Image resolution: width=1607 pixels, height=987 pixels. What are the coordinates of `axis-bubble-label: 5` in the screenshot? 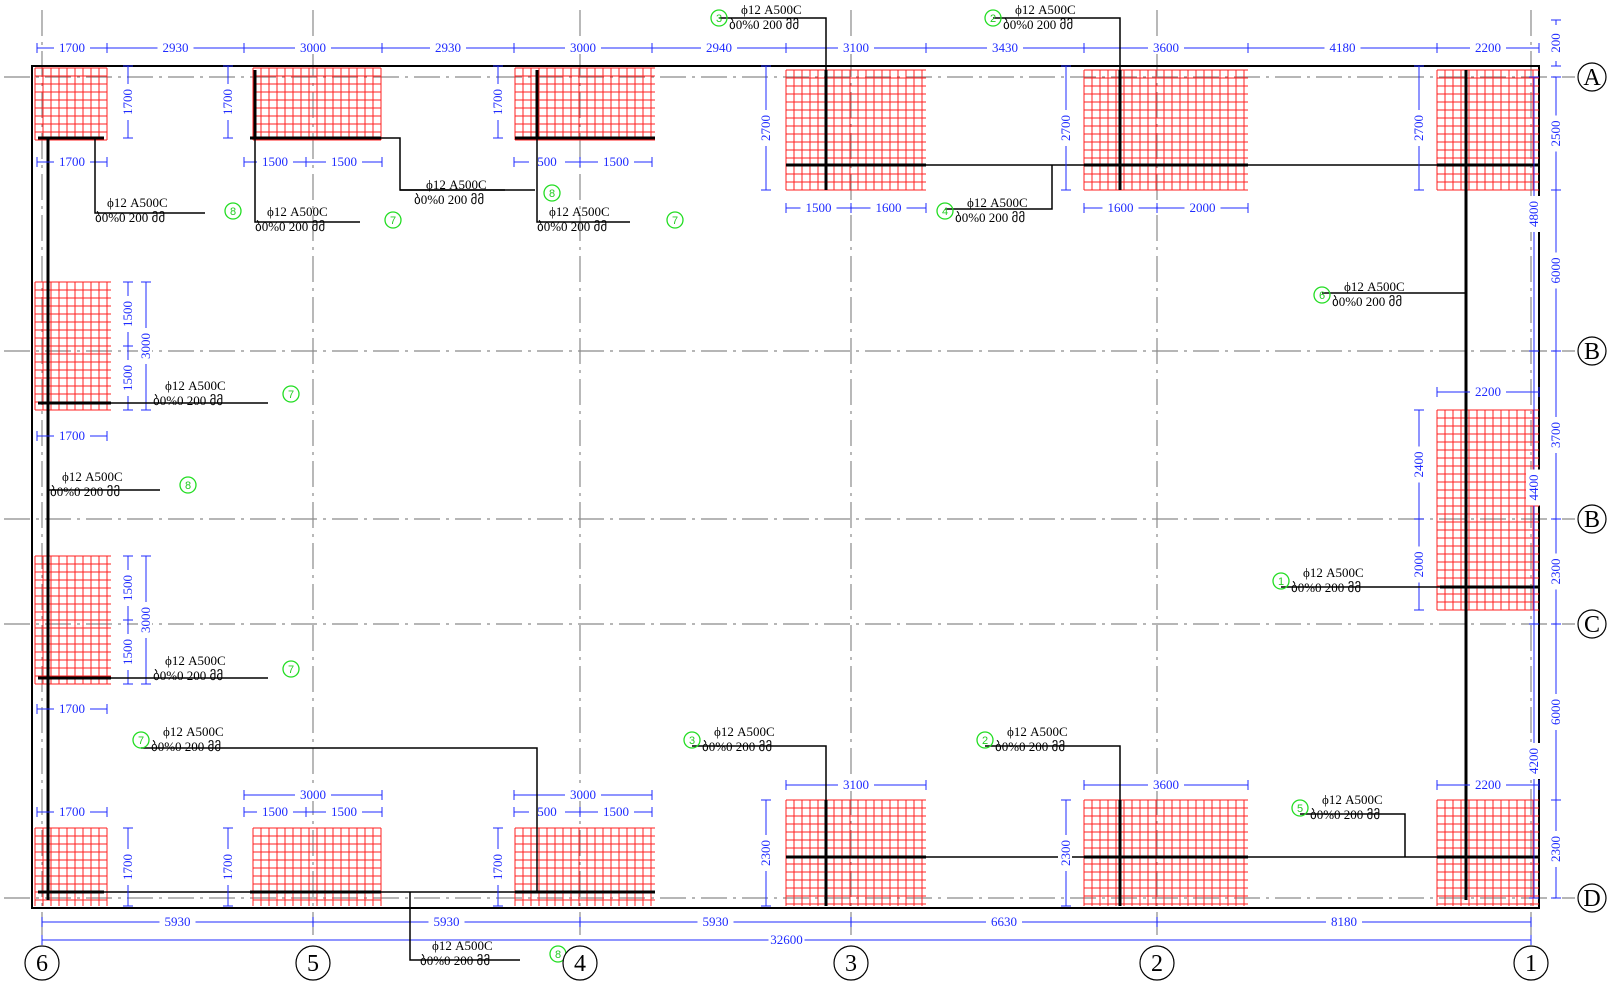 It's located at (313, 964).